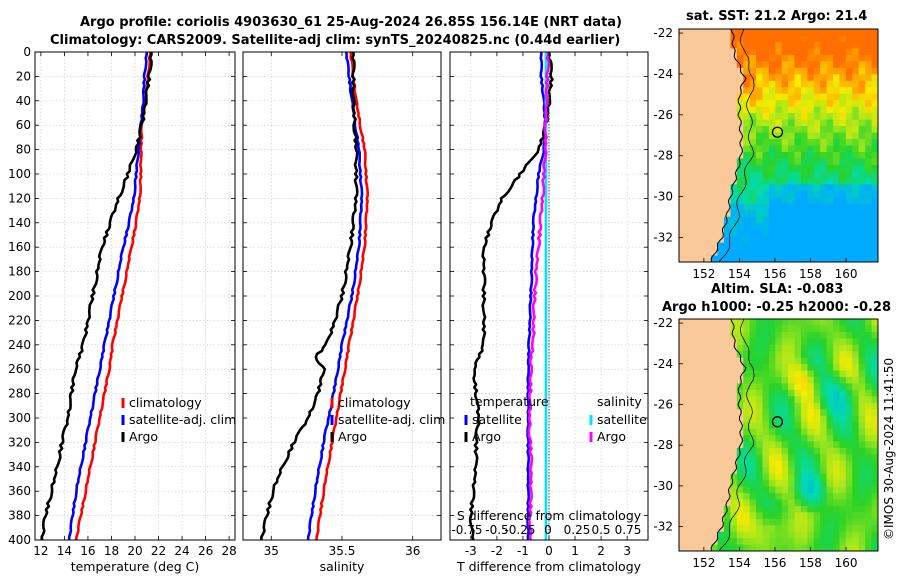  Describe the element at coordinates (309, 296) in the screenshot. I see `series-line-salinity-argo` at that location.